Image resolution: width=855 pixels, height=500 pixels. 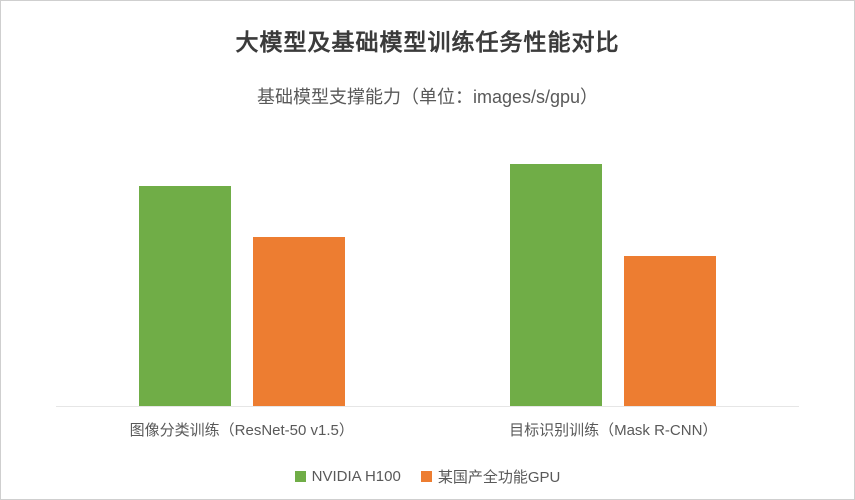 I want to click on category-label-0: 图像分类训练（ResNet-50 v1.5）, so click(x=241, y=430).